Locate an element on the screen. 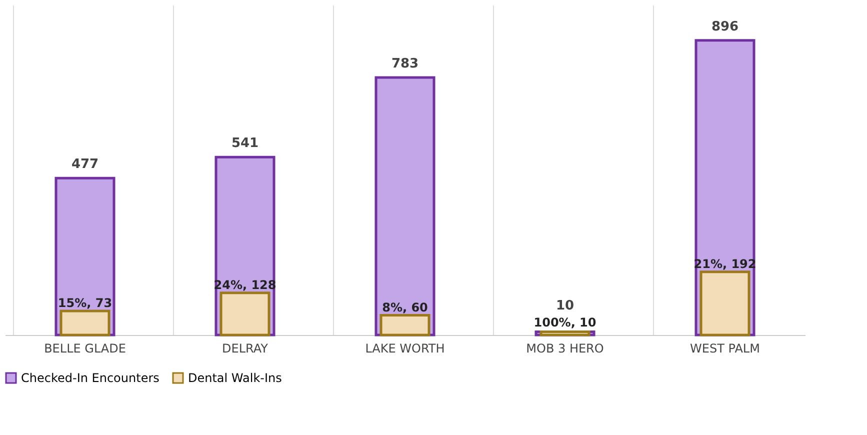 The width and height of the screenshot is (867, 435). x-tick-label: MOB 3 HERO is located at coordinates (565, 349).